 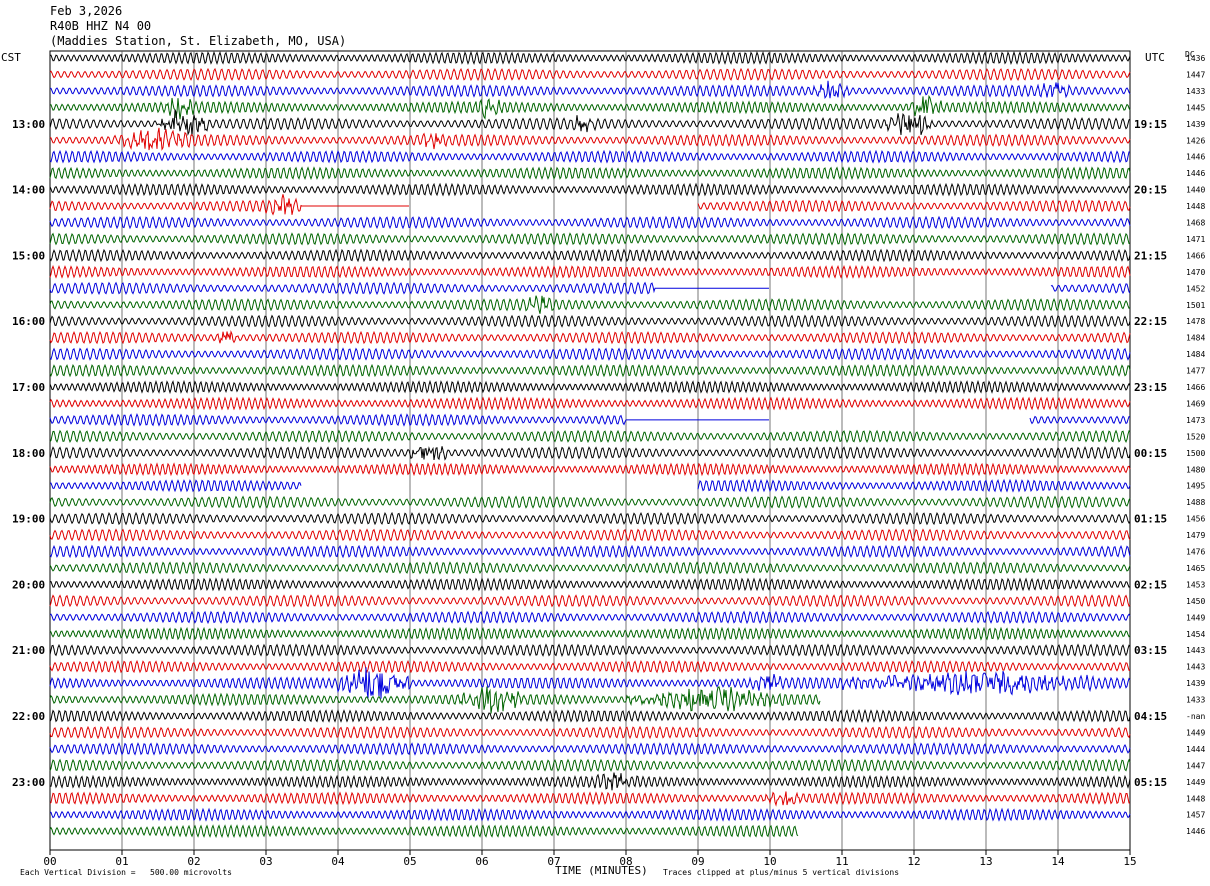 I want to click on x-tick-label: 00, so click(x=49, y=861).